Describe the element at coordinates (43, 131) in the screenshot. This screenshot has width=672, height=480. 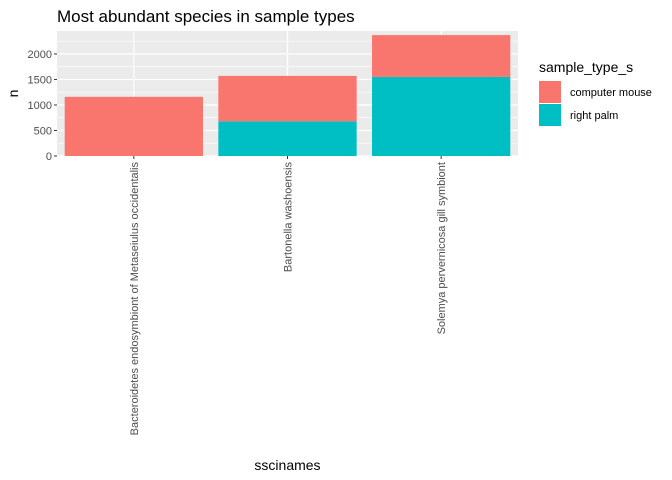
I see `y-tick-label: 500` at that location.